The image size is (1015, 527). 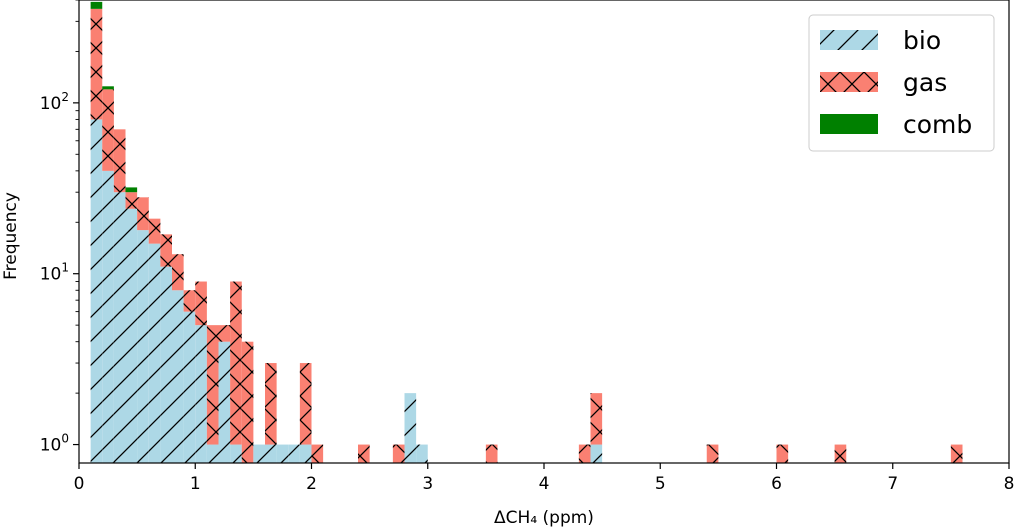 I want to click on y-axis: 10⁰ 10¹ 10², so click(x=59, y=228).